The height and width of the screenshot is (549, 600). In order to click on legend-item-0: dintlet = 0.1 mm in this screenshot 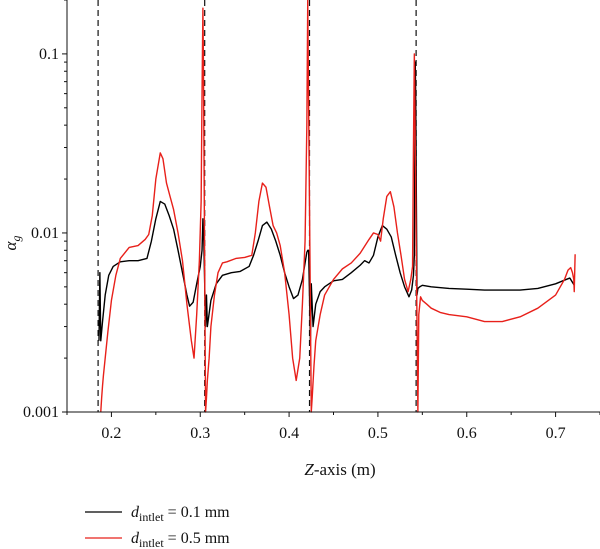, I will do `click(157, 514)`.